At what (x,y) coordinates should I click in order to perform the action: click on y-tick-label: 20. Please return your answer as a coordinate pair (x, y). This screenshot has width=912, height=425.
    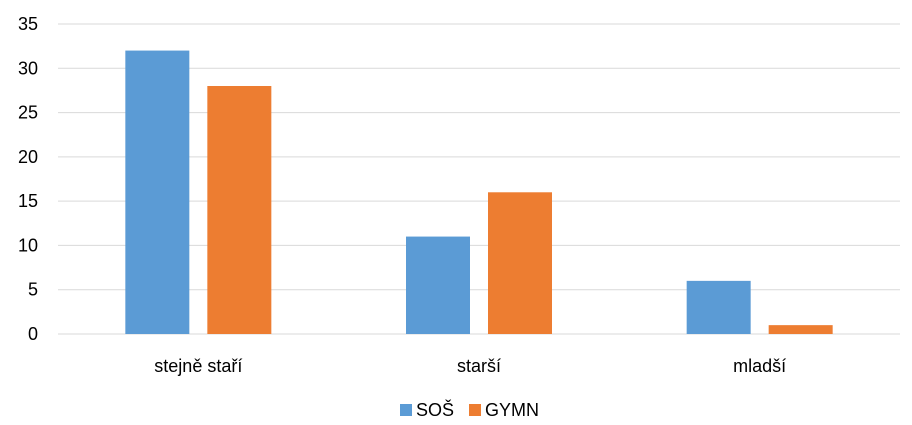
    Looking at the image, I should click on (28, 157).